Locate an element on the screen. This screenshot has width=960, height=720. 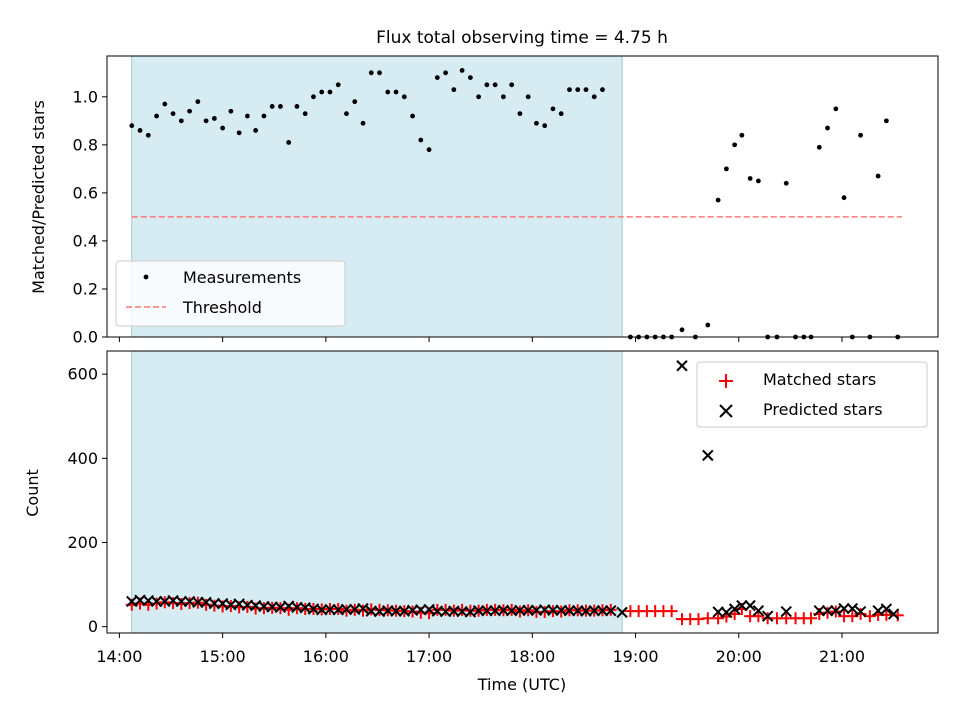
counts-ylabel: Count is located at coordinates (32, 493).